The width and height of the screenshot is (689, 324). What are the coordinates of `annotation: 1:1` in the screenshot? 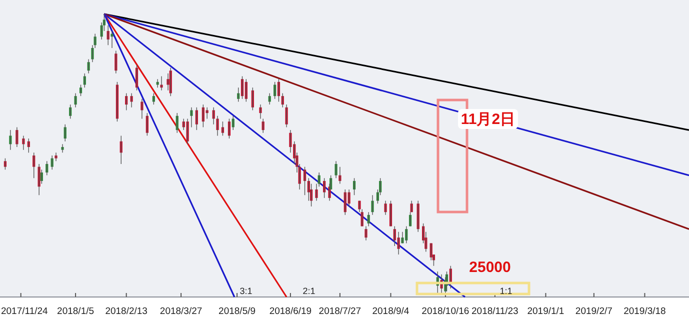 It's located at (506, 291).